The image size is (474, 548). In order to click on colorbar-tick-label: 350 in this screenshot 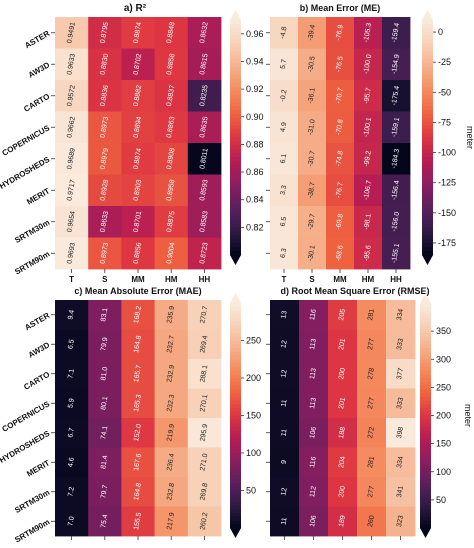, I will do `click(443, 331)`.